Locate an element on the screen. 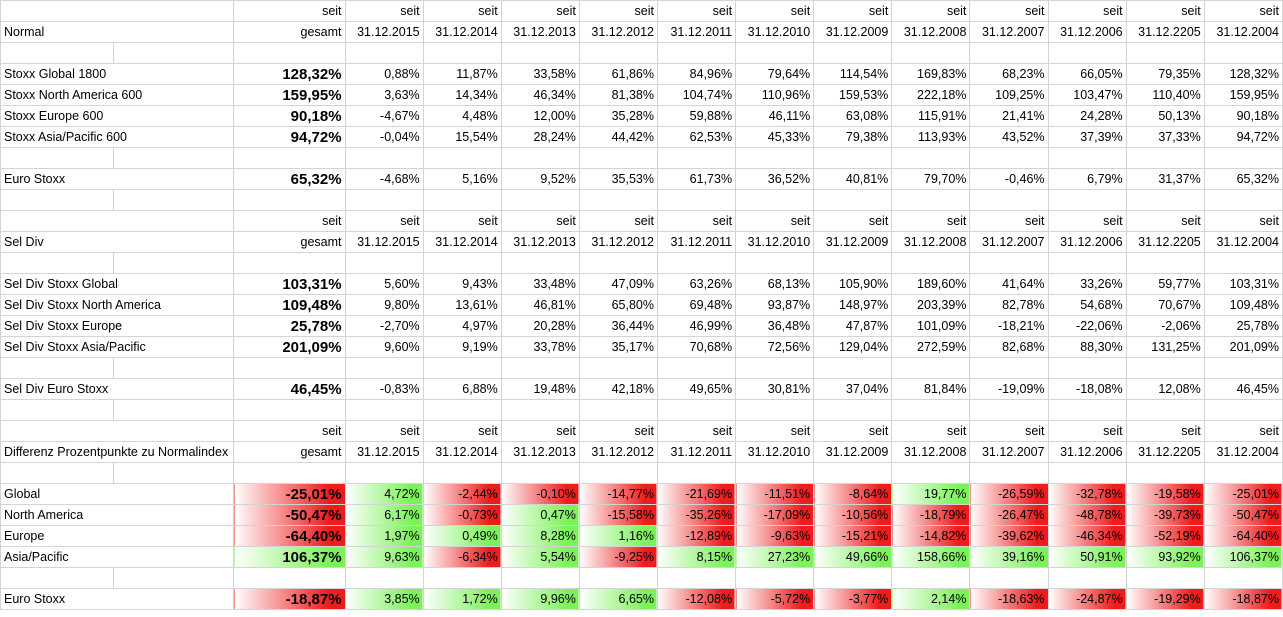  header-date: 31.12.2010 is located at coordinates (775, 452).